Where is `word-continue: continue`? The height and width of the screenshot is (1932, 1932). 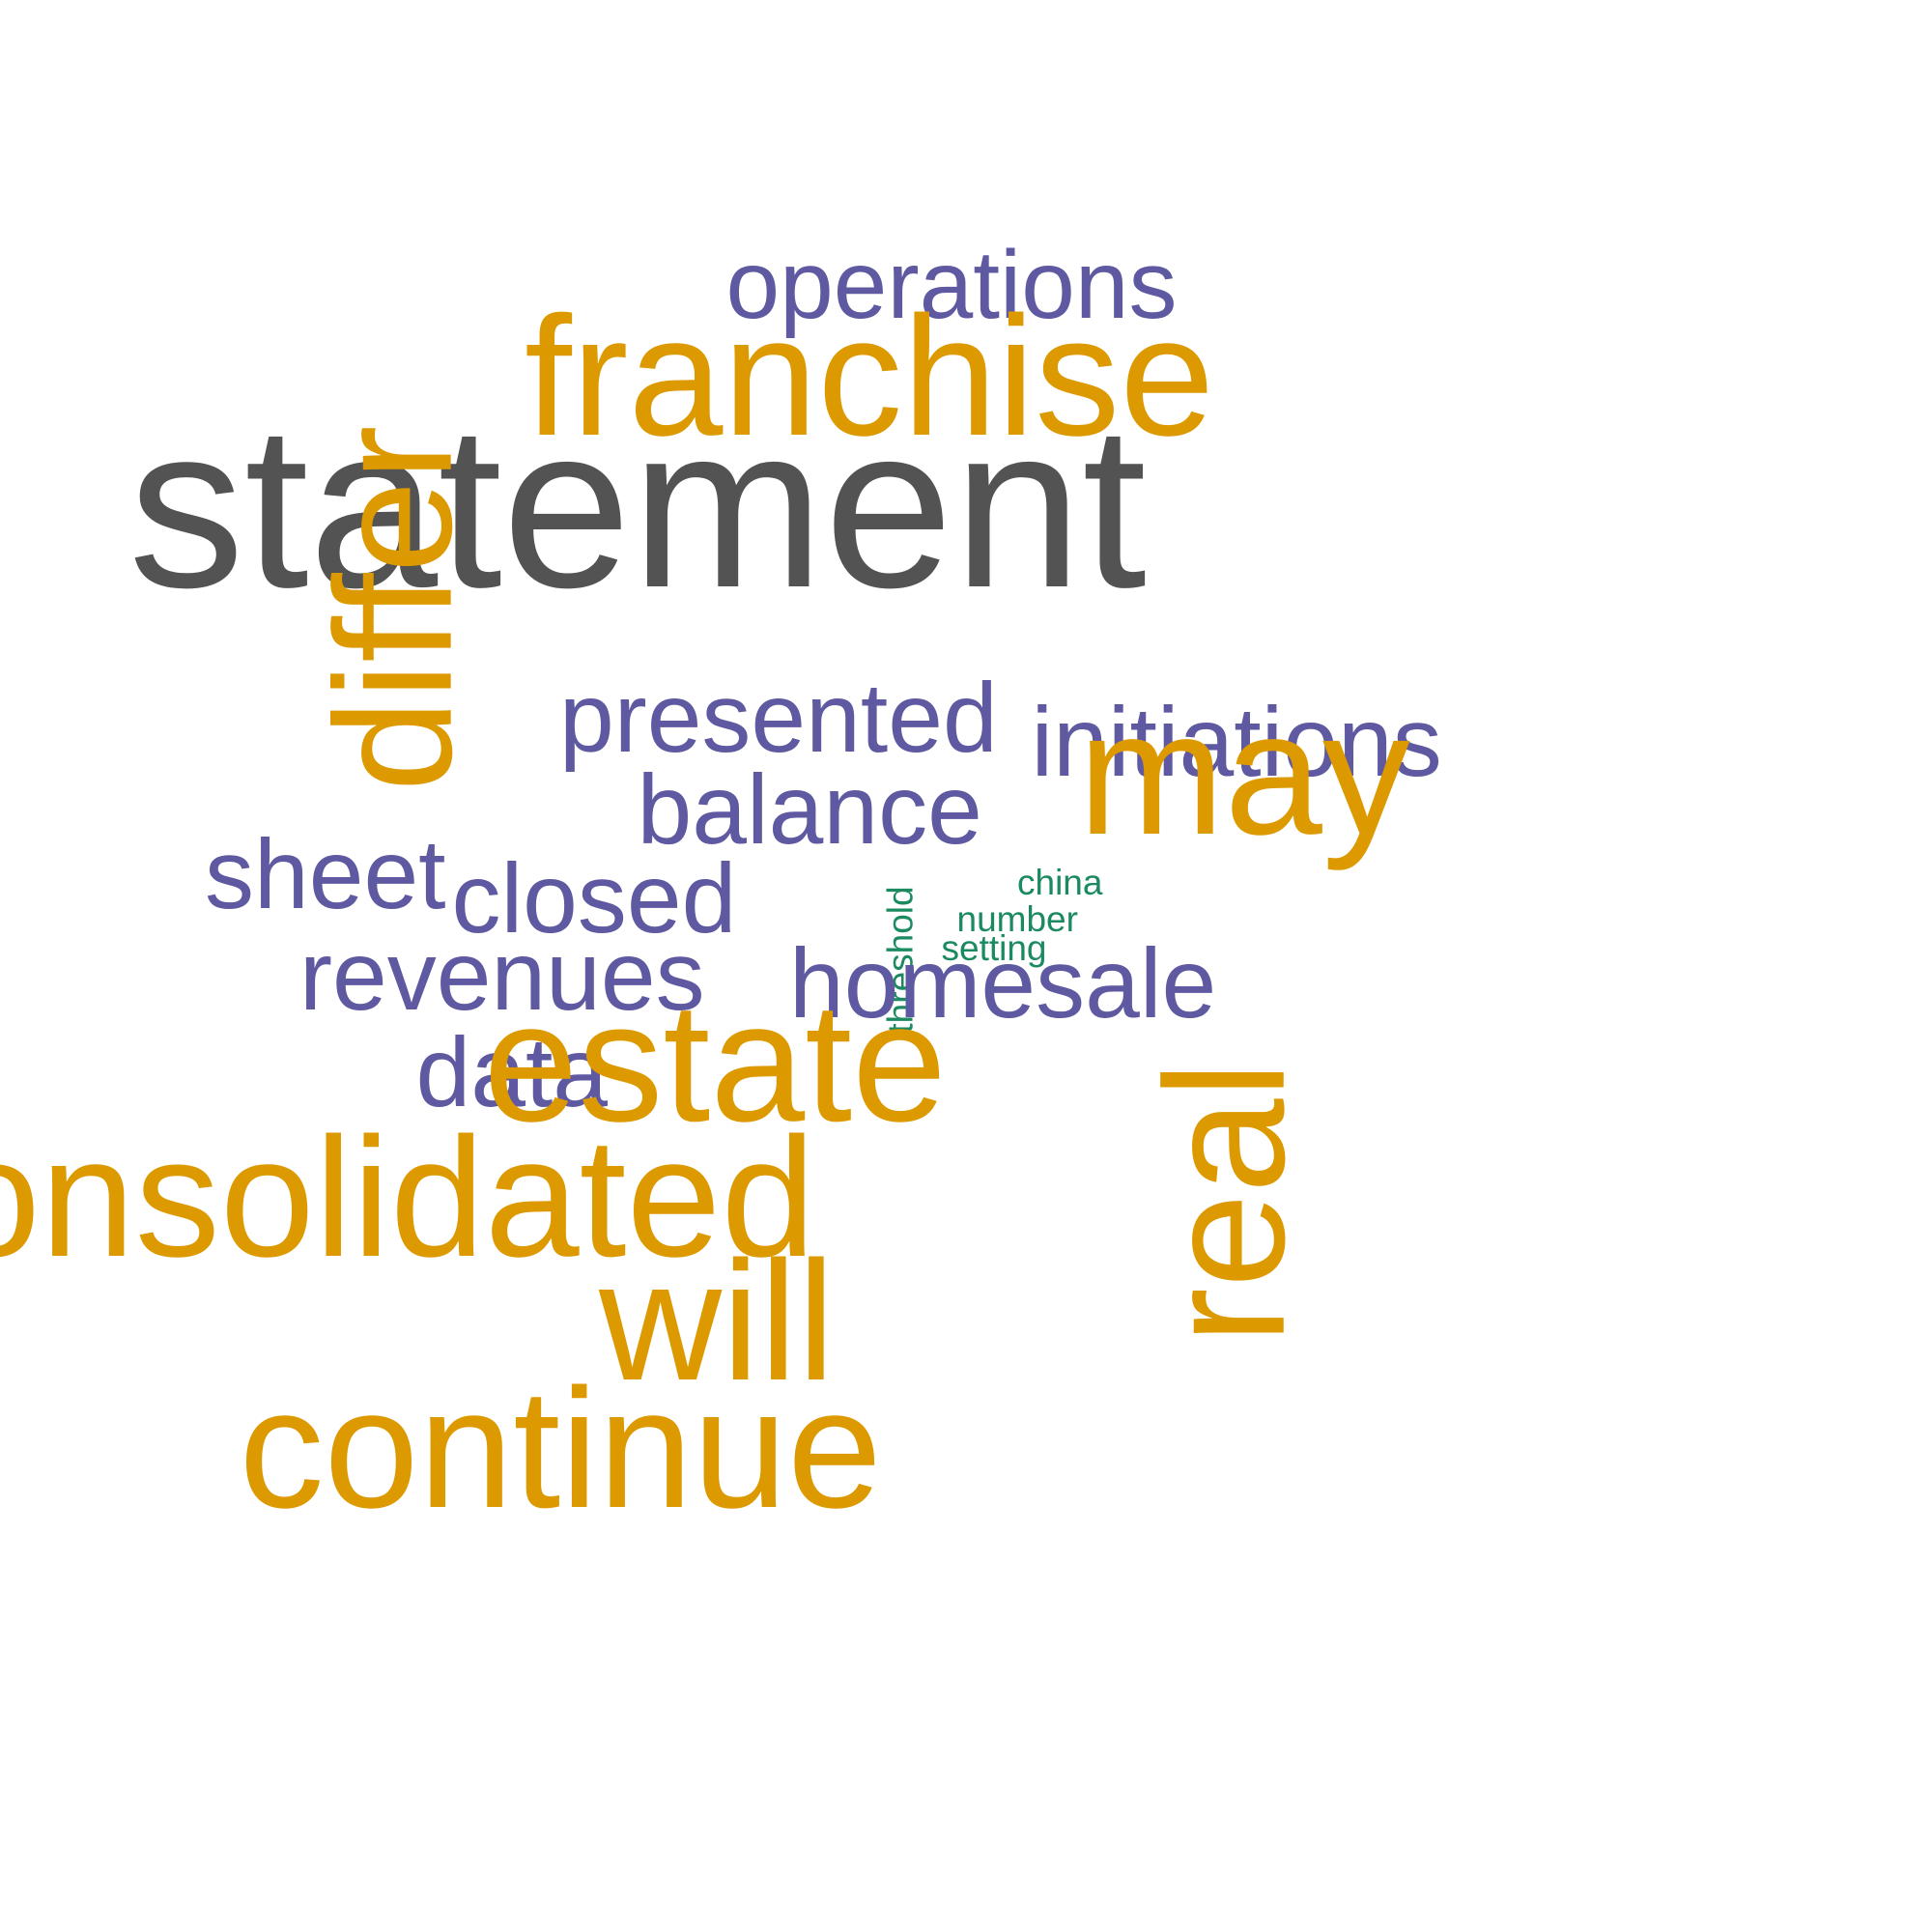
word-continue: continue is located at coordinates (560, 1449).